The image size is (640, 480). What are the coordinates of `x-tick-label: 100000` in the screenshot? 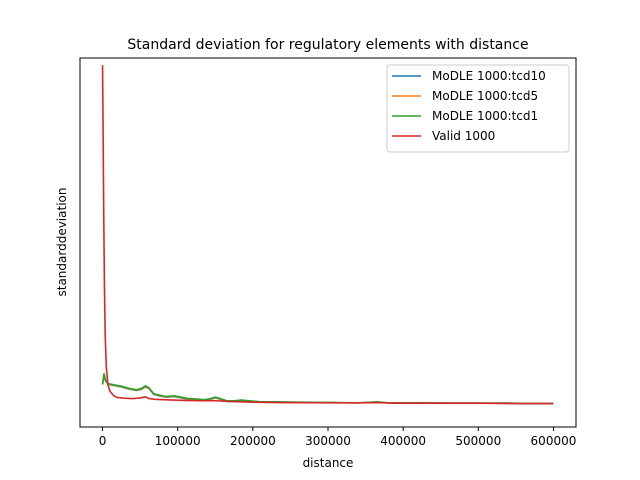 It's located at (178, 441).